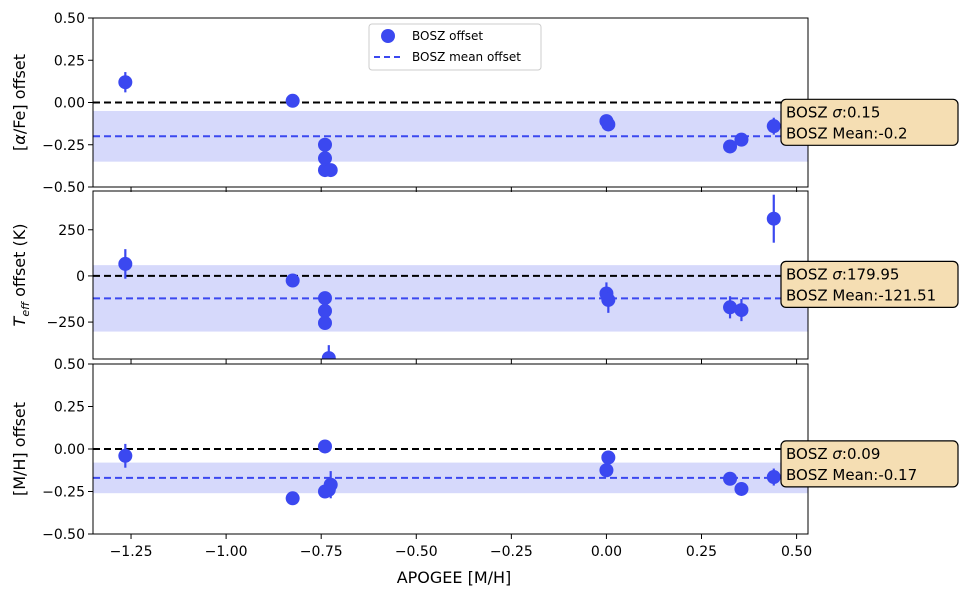 The width and height of the screenshot is (969, 599). I want to click on stats-box: BOSZ σ:179.95 BOSZ Mean:-121.51, so click(869, 284).